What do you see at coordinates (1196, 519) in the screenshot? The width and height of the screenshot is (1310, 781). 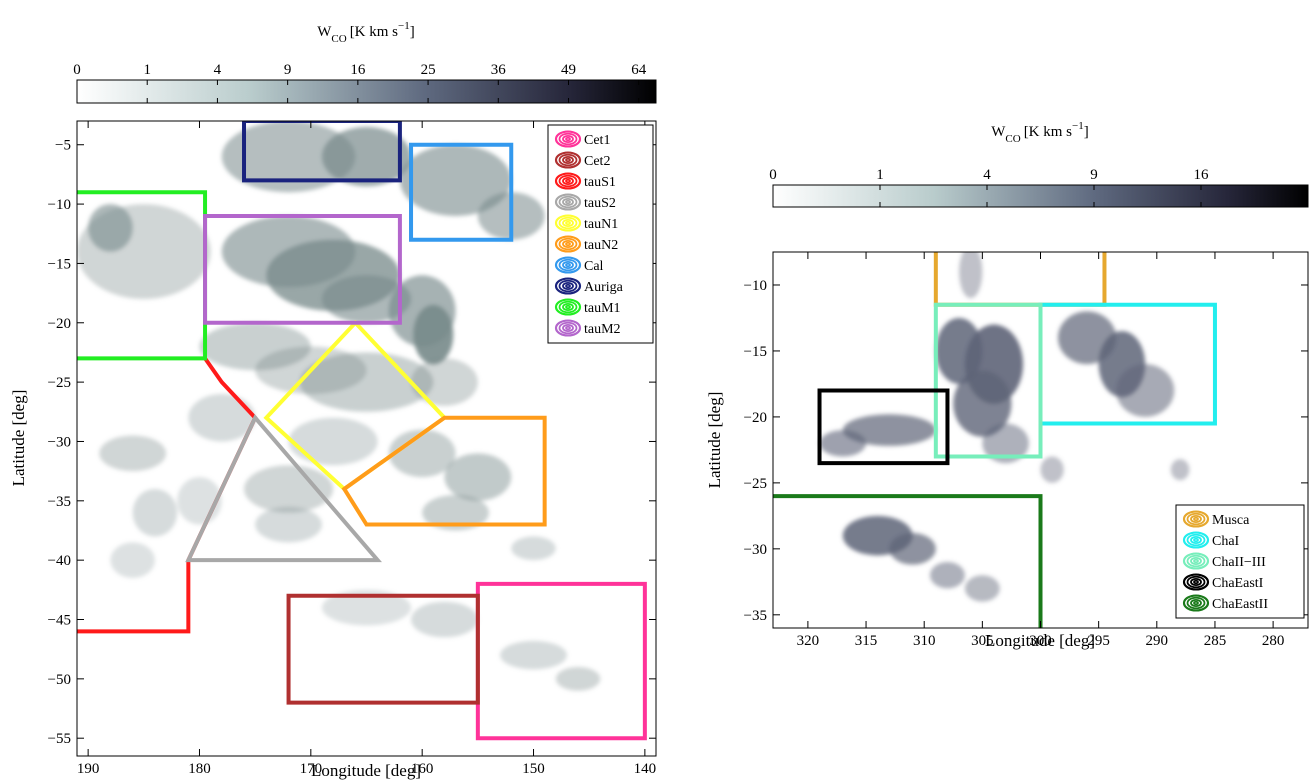 I see `legend-symbol-musca` at bounding box center [1196, 519].